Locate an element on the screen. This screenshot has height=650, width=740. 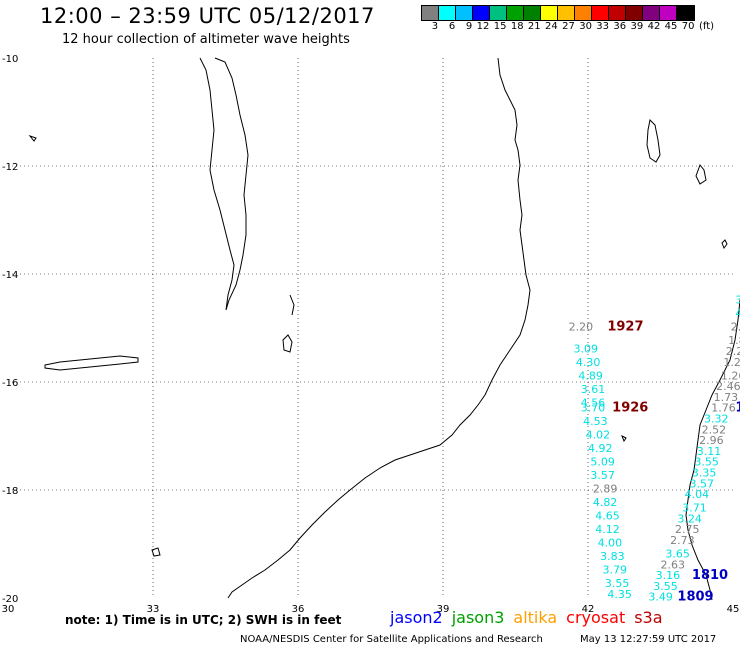
legend-label: 6 is located at coordinates (452, 26).